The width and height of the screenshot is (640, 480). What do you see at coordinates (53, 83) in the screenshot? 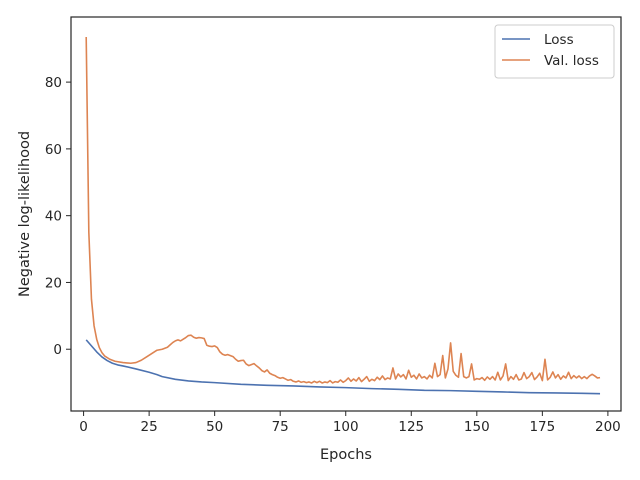
I see `y-tick-label: 80` at bounding box center [53, 83].